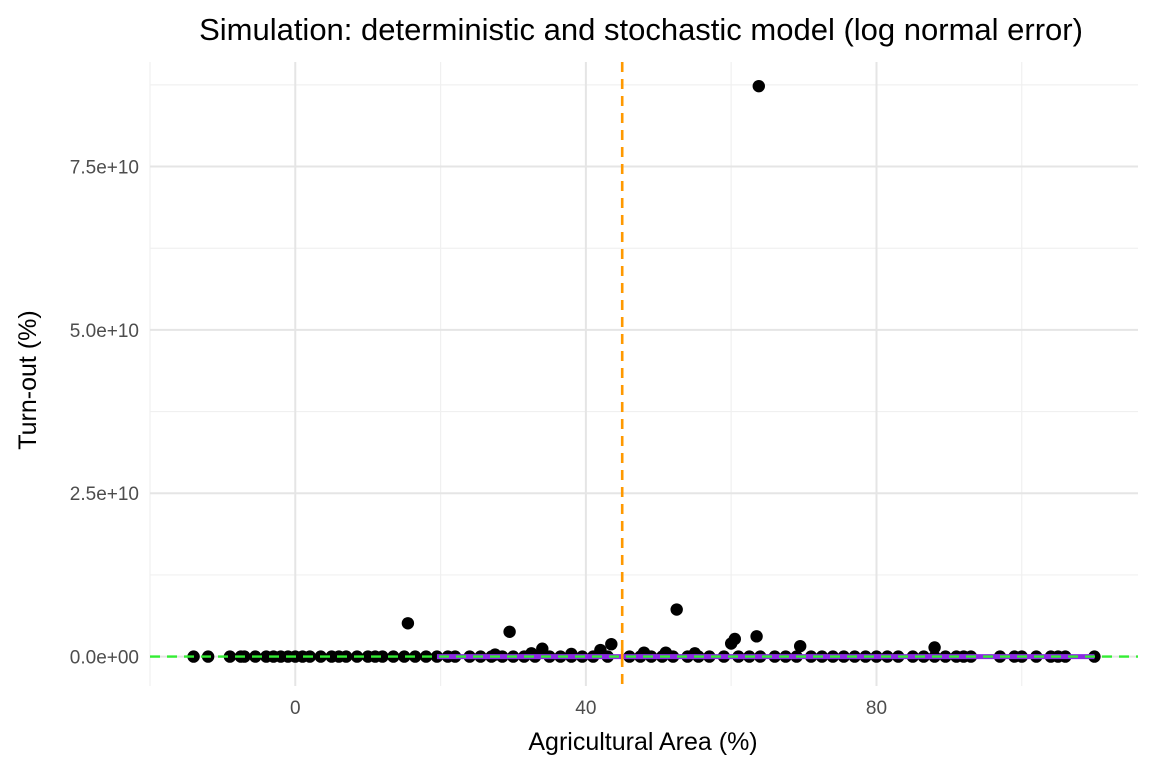 The height and width of the screenshot is (768, 1152). What do you see at coordinates (585, 708) in the screenshot?
I see `x-tick-label: 40` at bounding box center [585, 708].